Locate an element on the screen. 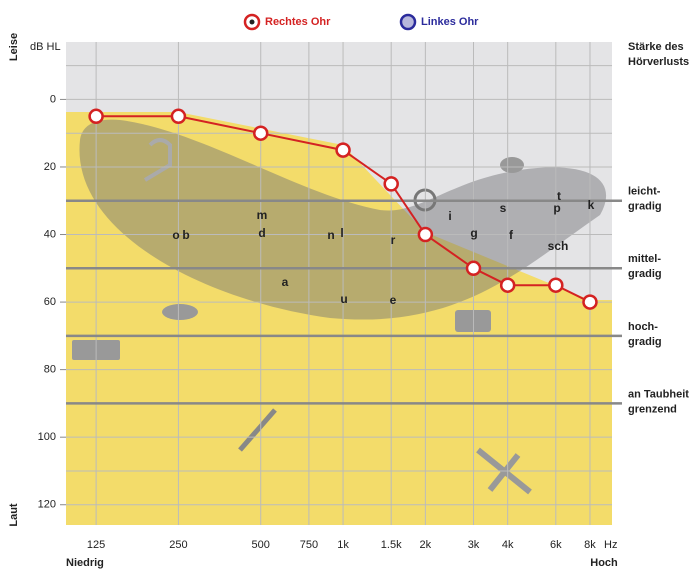  y-top-label: Leise is located at coordinates (14, 47).